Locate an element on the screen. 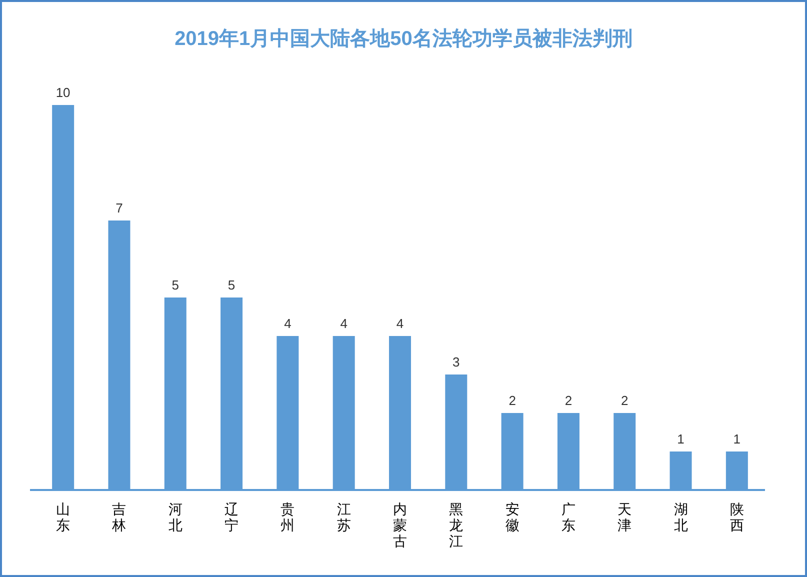  x-tick-label: 黑龙江 is located at coordinates (456, 525).